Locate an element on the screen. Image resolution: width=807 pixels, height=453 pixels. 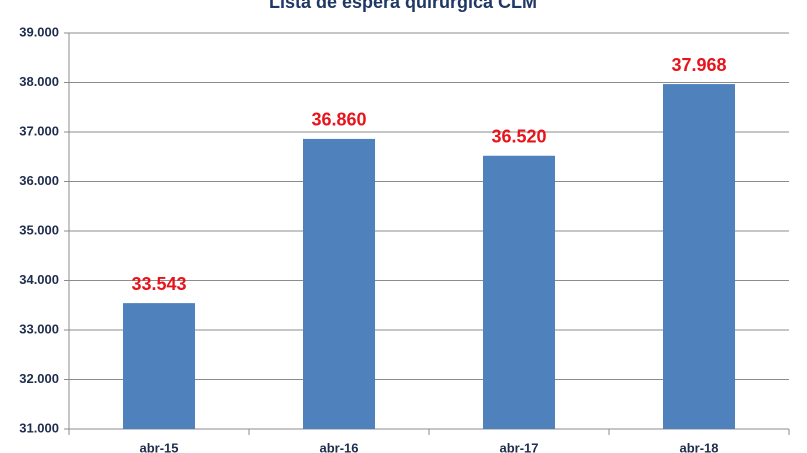
y-tick-label: 38.000 is located at coordinates (39, 81).